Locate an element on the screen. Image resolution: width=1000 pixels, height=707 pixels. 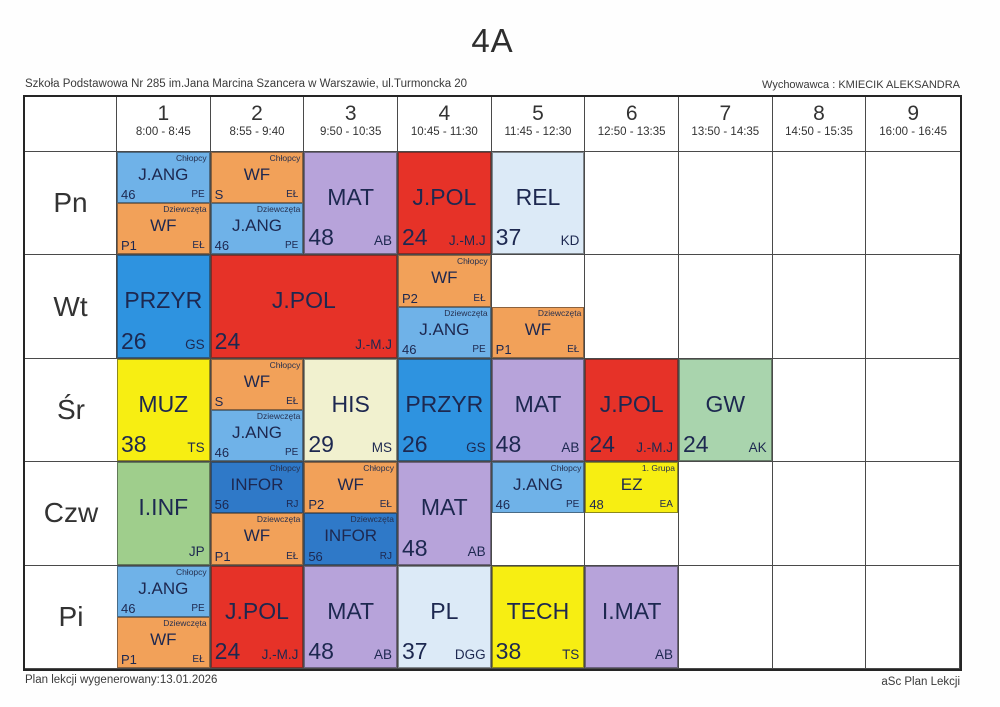
day-label-Pn: Pn is located at coordinates (71, 204).